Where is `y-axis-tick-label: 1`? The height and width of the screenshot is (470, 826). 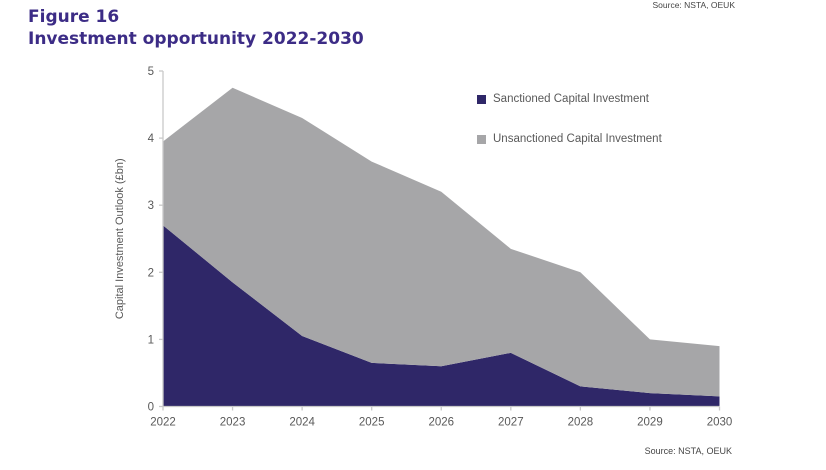 y-axis-tick-label: 1 is located at coordinates (151, 340).